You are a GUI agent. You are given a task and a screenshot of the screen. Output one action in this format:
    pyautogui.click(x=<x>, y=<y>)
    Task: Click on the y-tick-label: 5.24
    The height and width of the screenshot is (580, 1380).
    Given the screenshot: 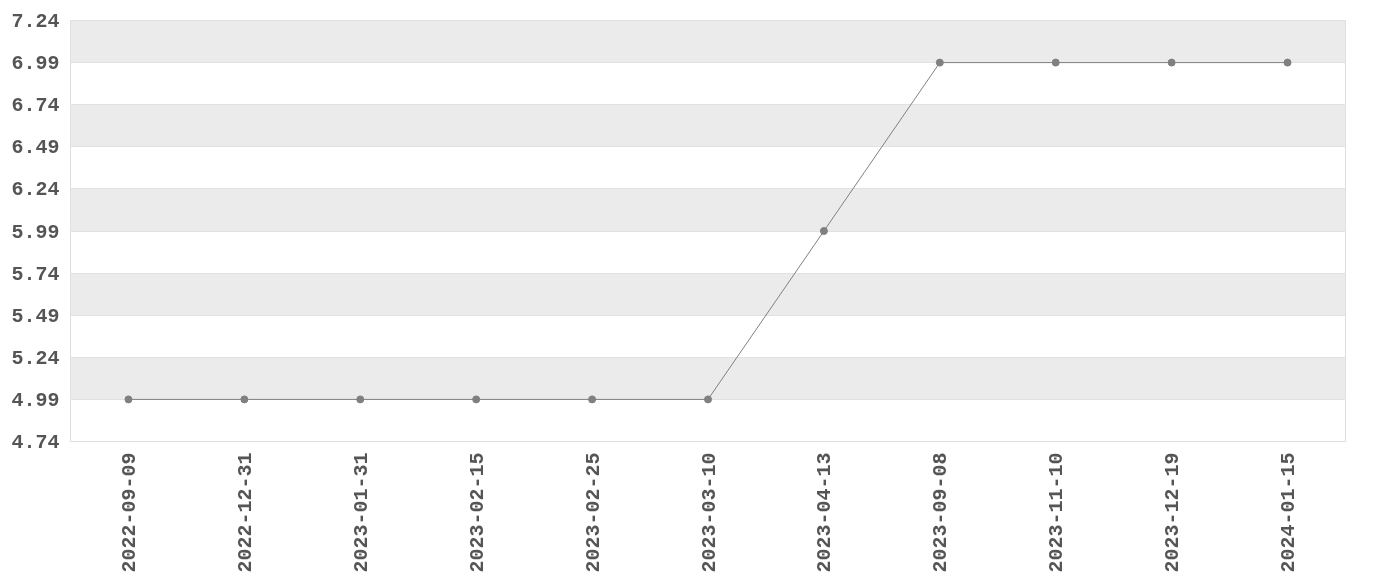 What is the action you would take?
    pyautogui.click(x=35, y=358)
    